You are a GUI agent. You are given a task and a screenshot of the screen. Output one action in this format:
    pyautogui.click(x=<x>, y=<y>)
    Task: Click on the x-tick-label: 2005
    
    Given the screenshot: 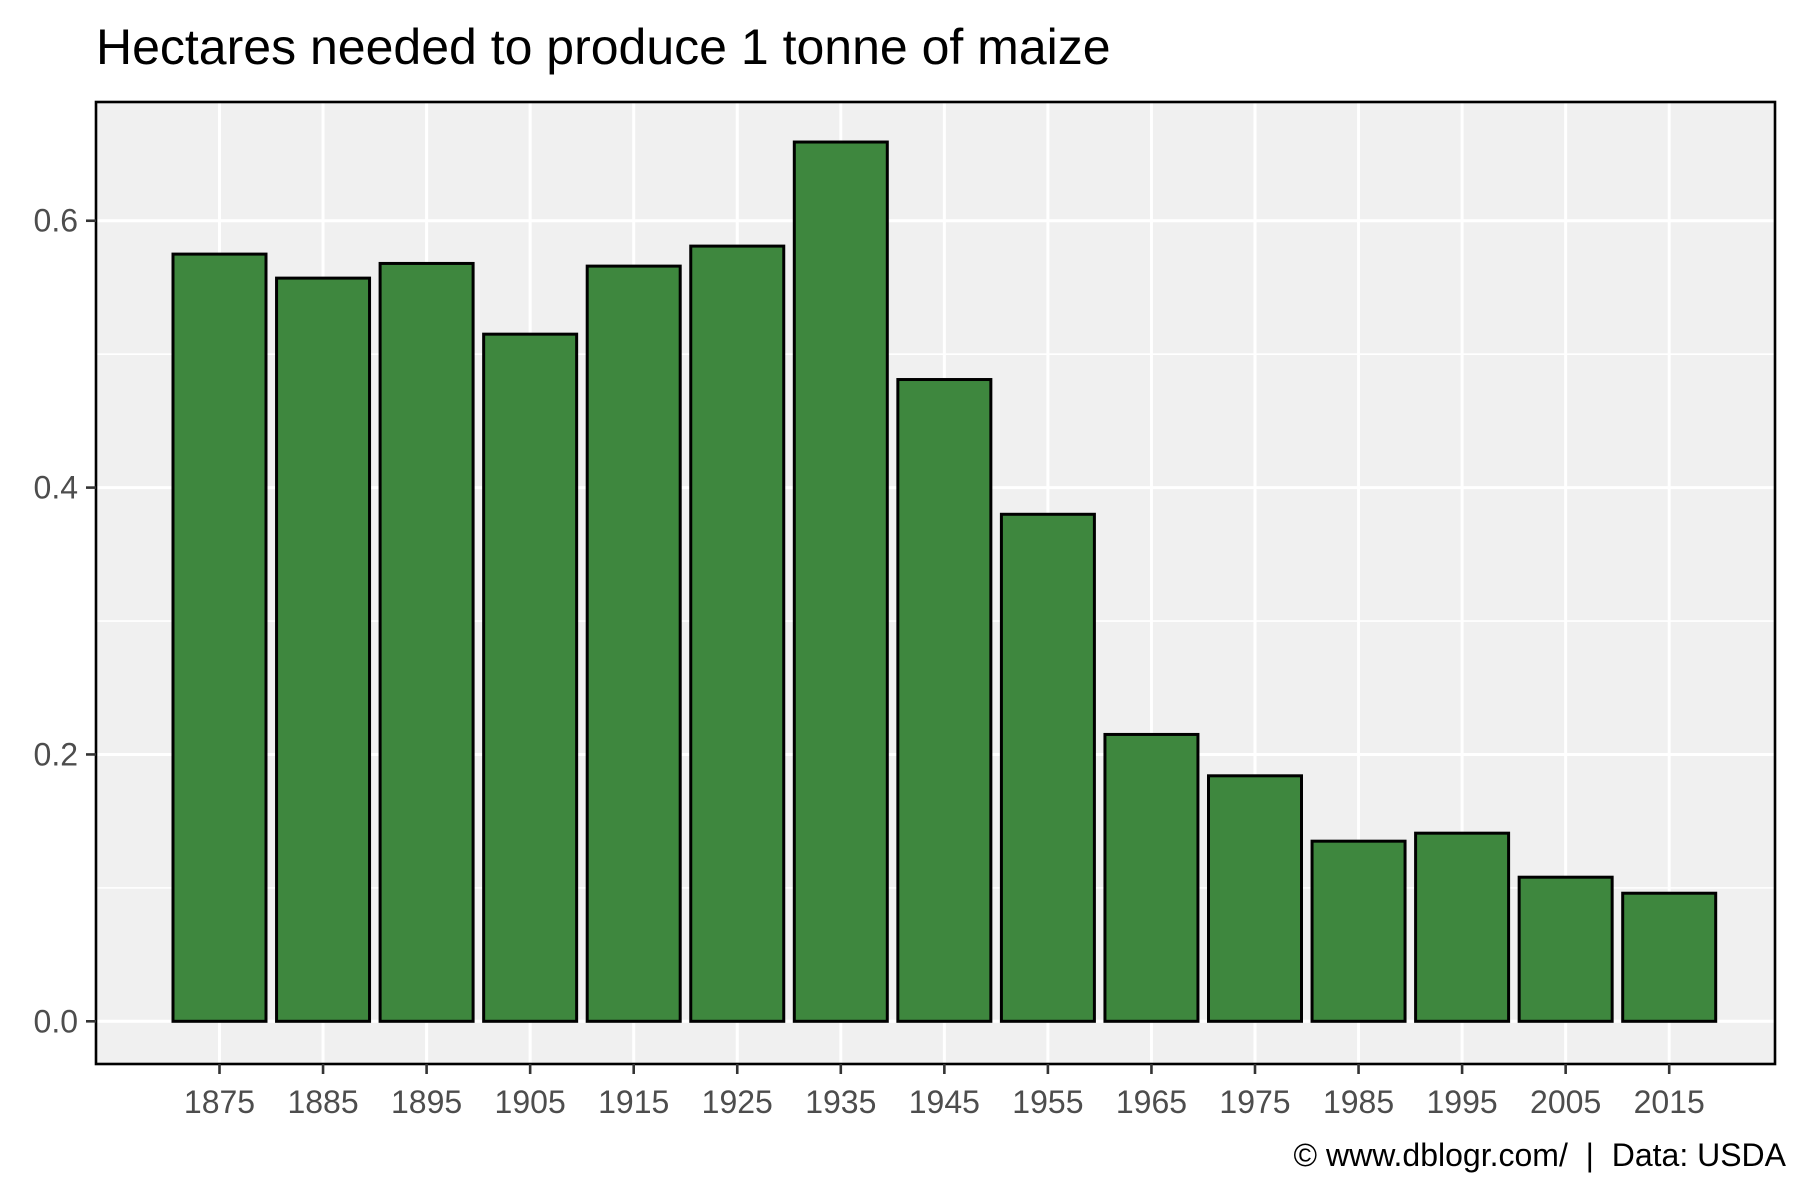 What is the action you would take?
    pyautogui.click(x=1565, y=1102)
    